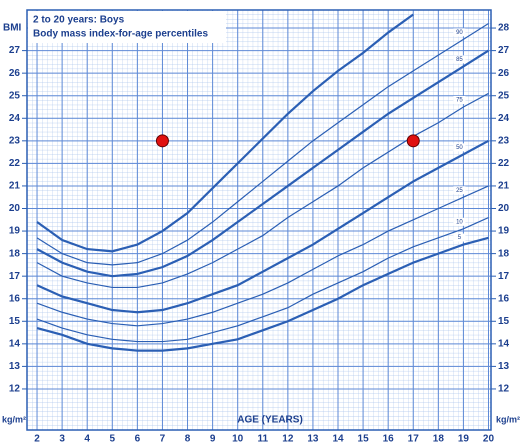 The image size is (531, 447). What do you see at coordinates (62, 439) in the screenshot?
I see `x-tick-label: 3` at bounding box center [62, 439].